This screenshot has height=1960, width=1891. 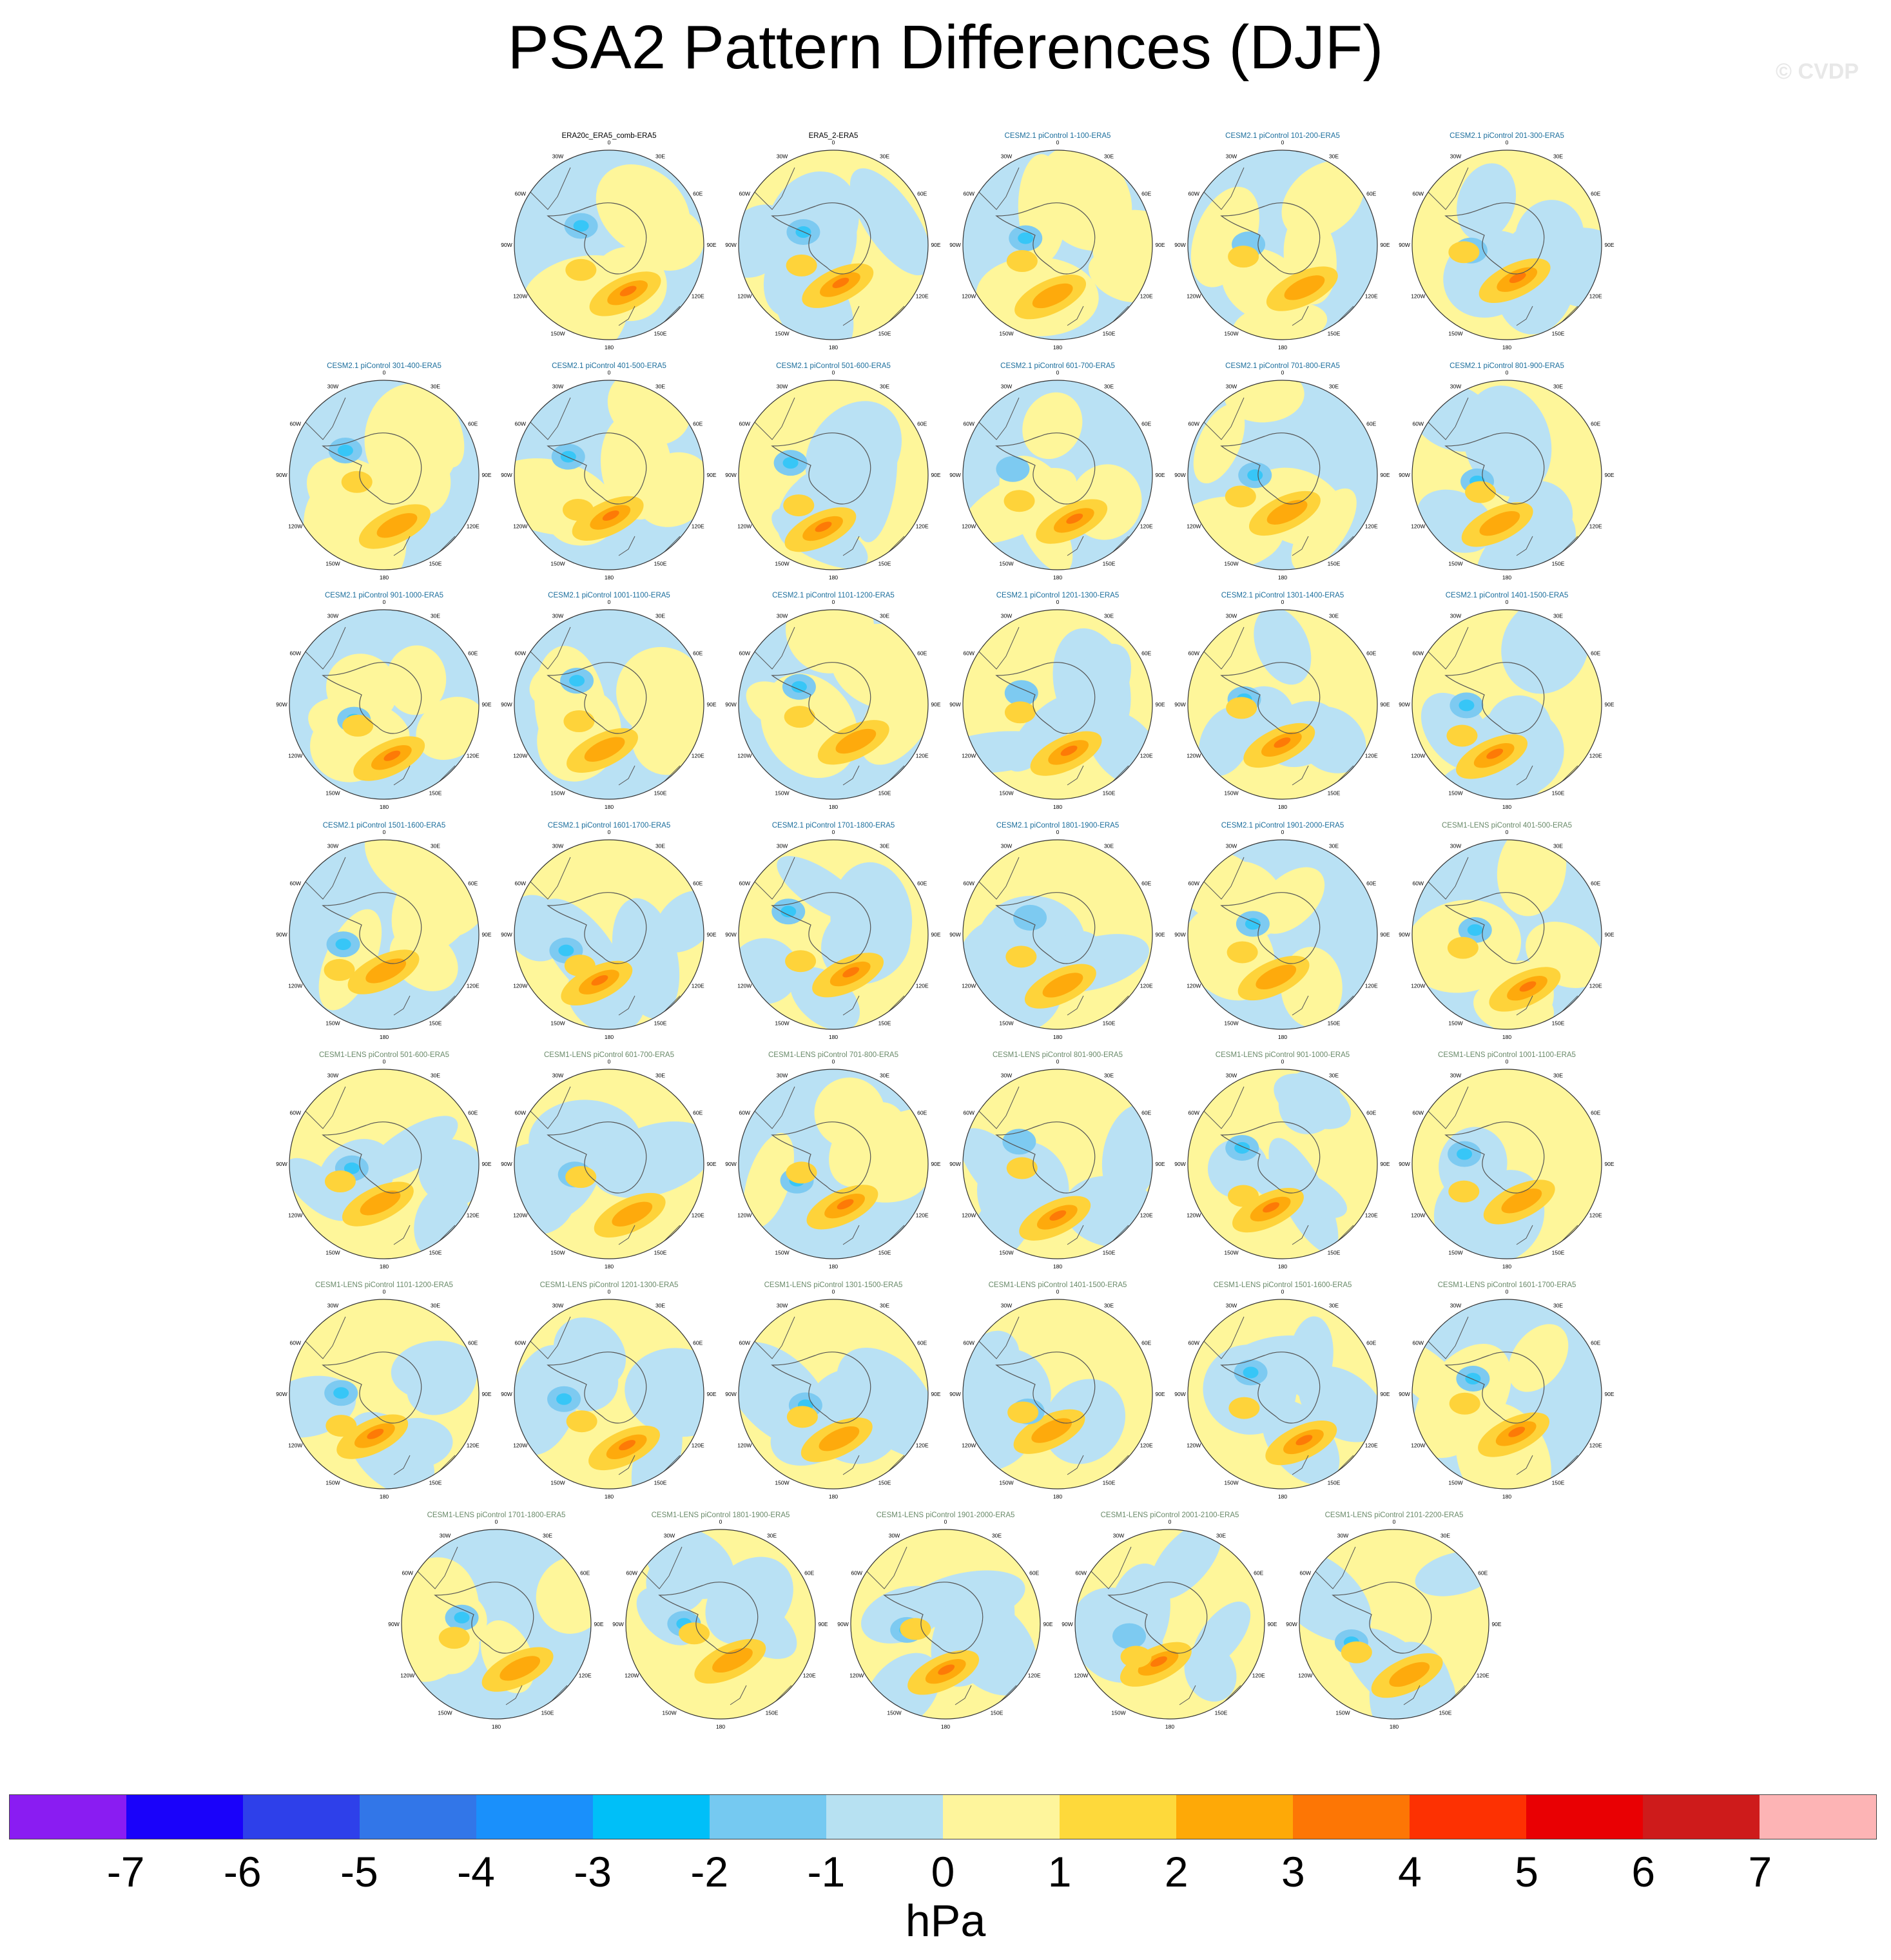 I want to click on panel-title: CESM2.1 piControl 1501-1600-ERA5, so click(x=384, y=826).